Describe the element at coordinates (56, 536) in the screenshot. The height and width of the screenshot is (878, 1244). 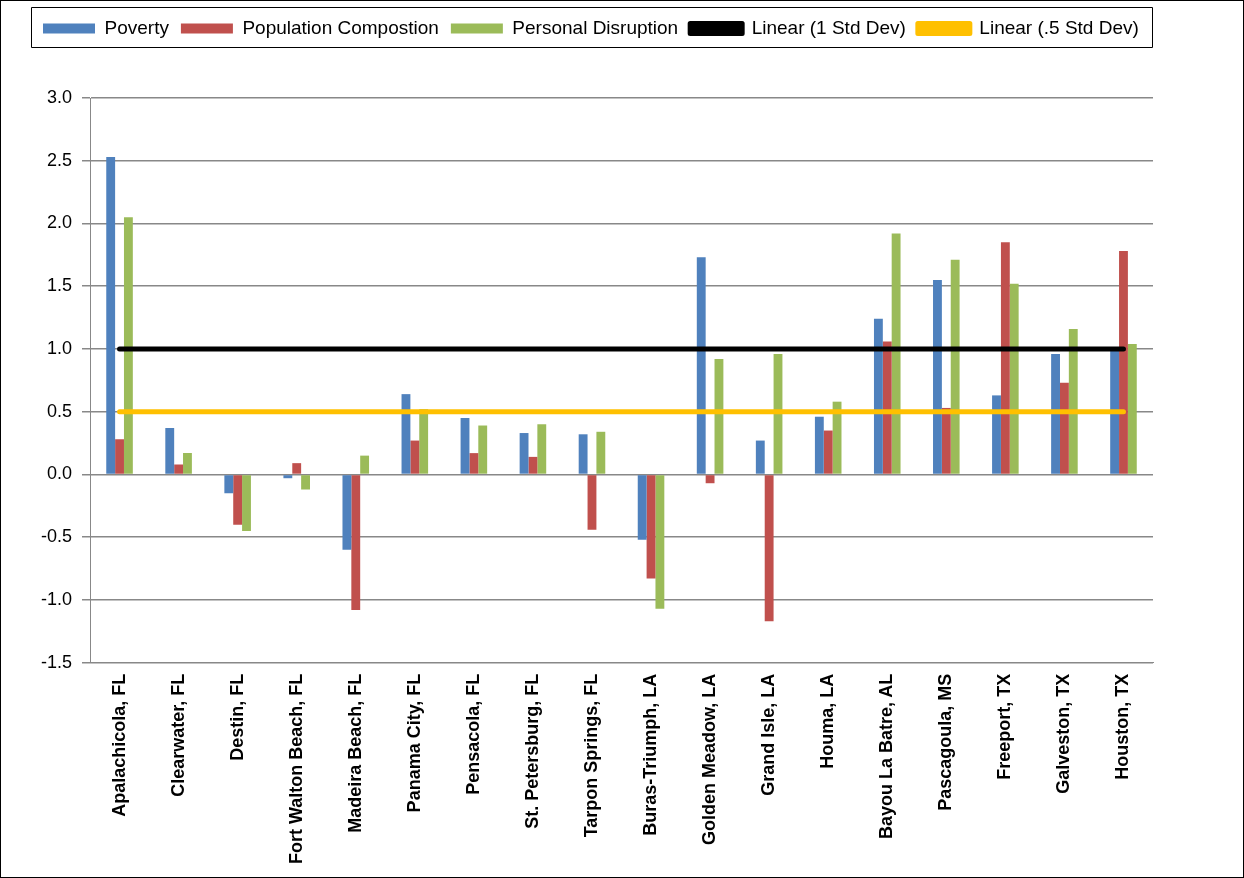
I see `y-tick-label: -0.5` at that location.